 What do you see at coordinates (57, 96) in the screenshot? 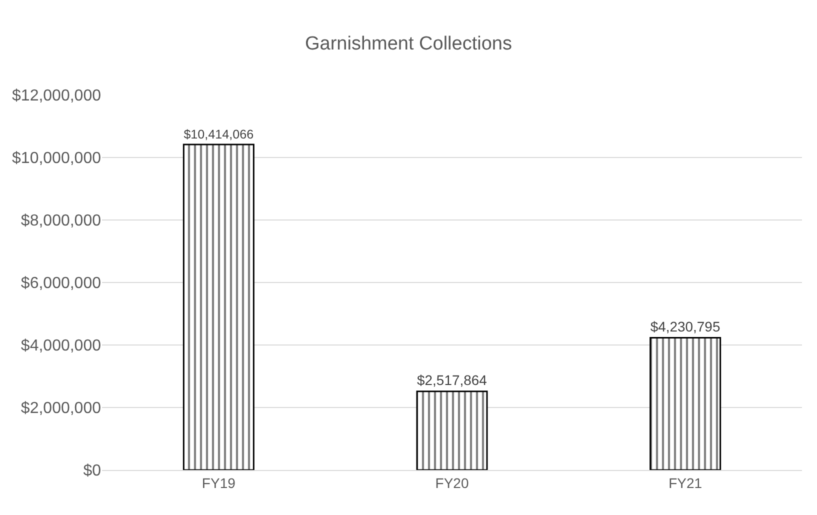
I see `y-tick-label: $12,000,000` at bounding box center [57, 96].